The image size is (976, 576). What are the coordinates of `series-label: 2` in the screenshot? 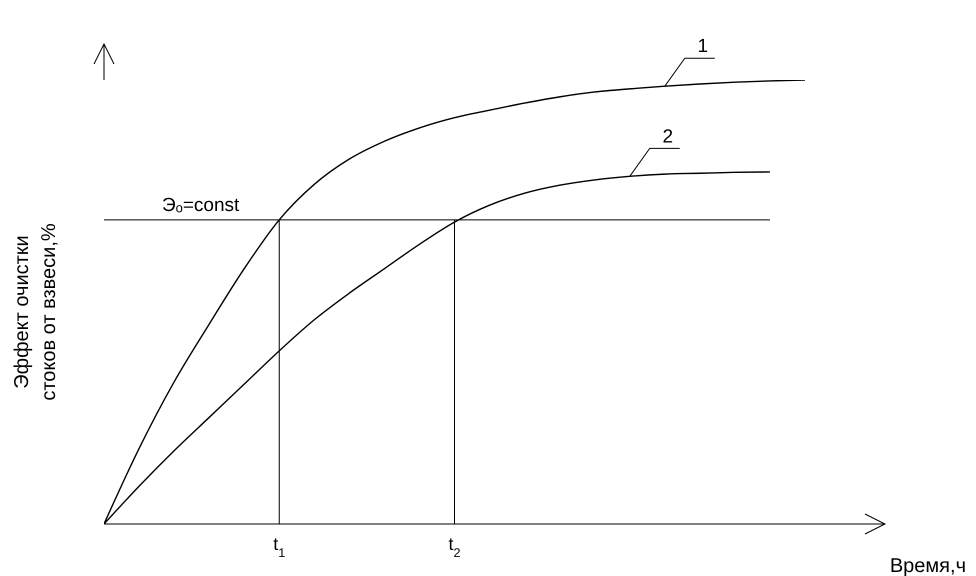 It's located at (668, 137).